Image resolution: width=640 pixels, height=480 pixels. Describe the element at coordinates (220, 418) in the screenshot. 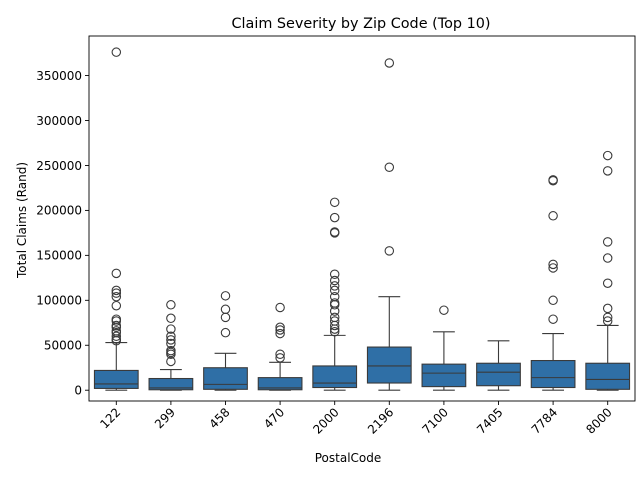

I see `x-tick-label: 458` at that location.